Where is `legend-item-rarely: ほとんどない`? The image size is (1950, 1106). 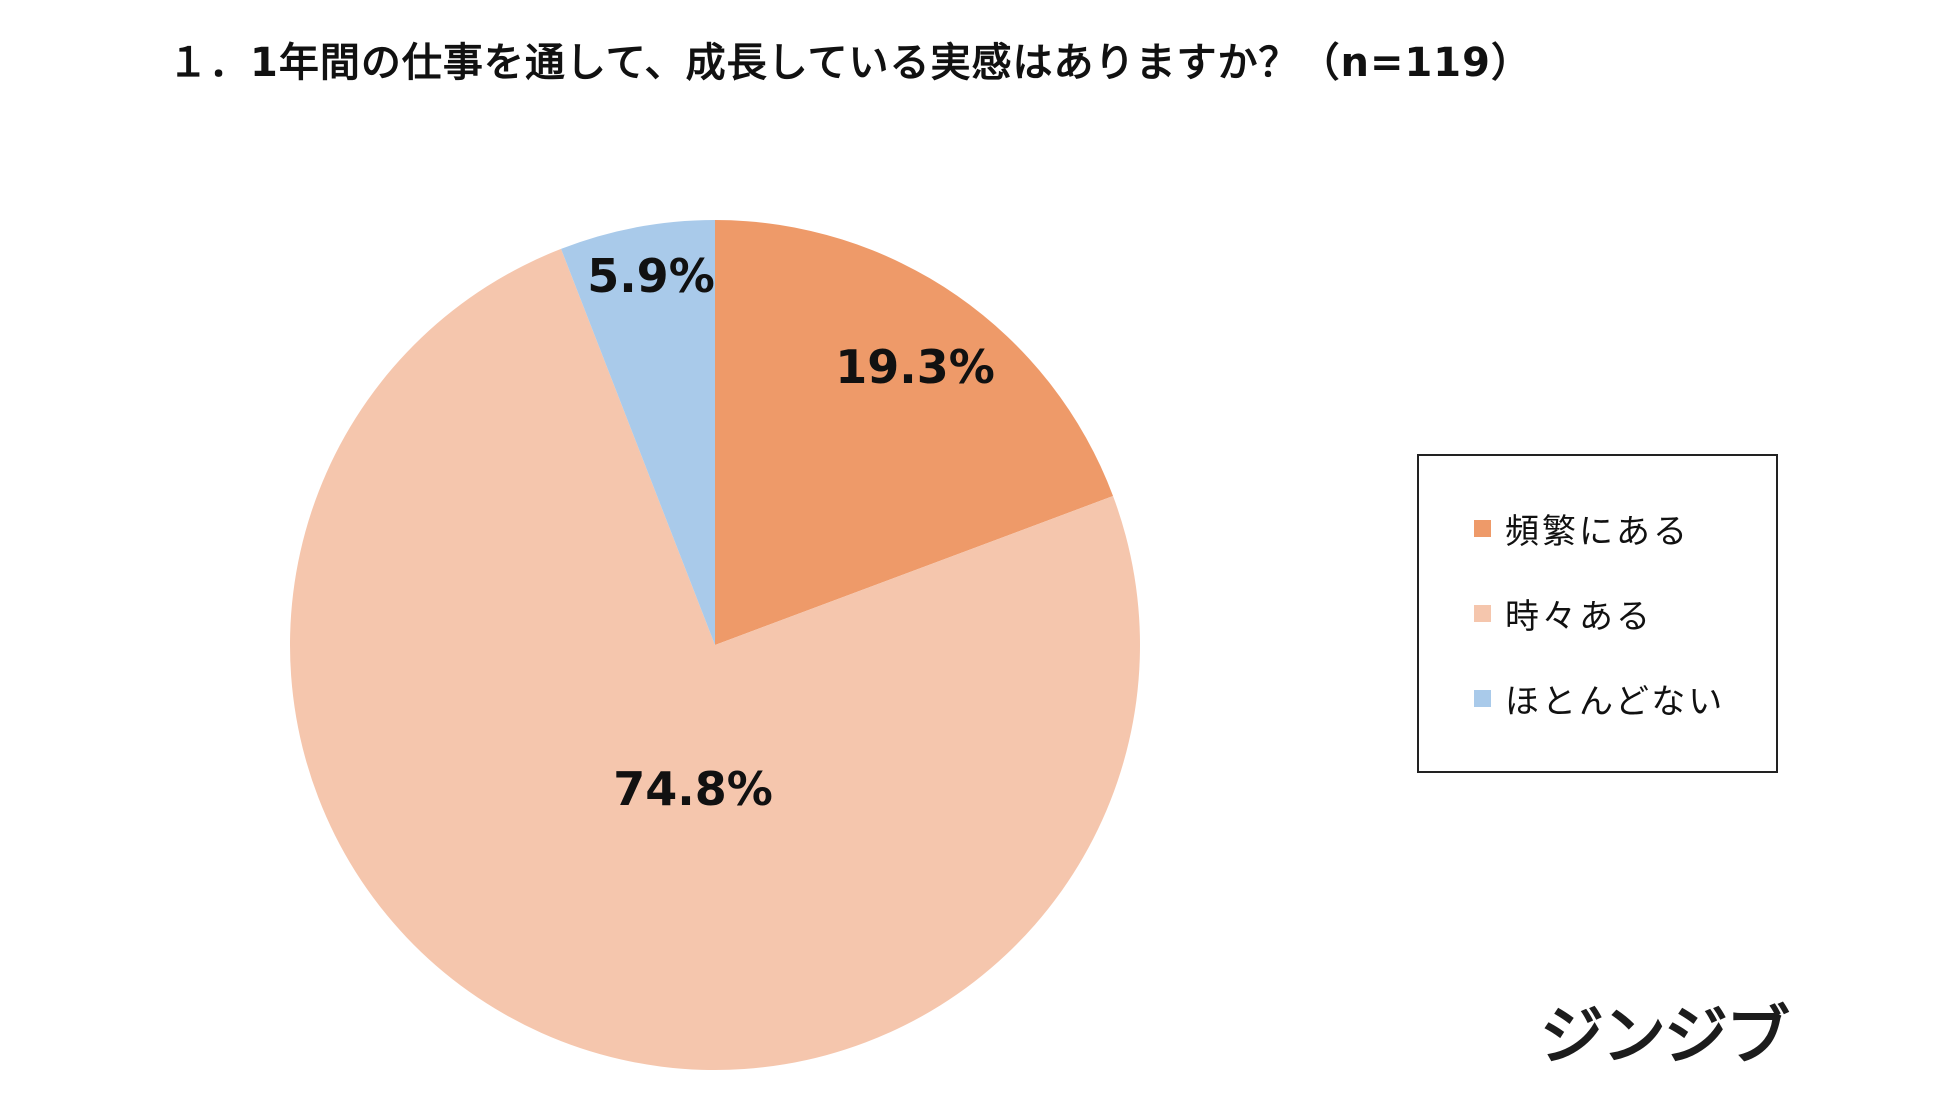
legend-item-rarely: ほとんどない is located at coordinates (1599, 700).